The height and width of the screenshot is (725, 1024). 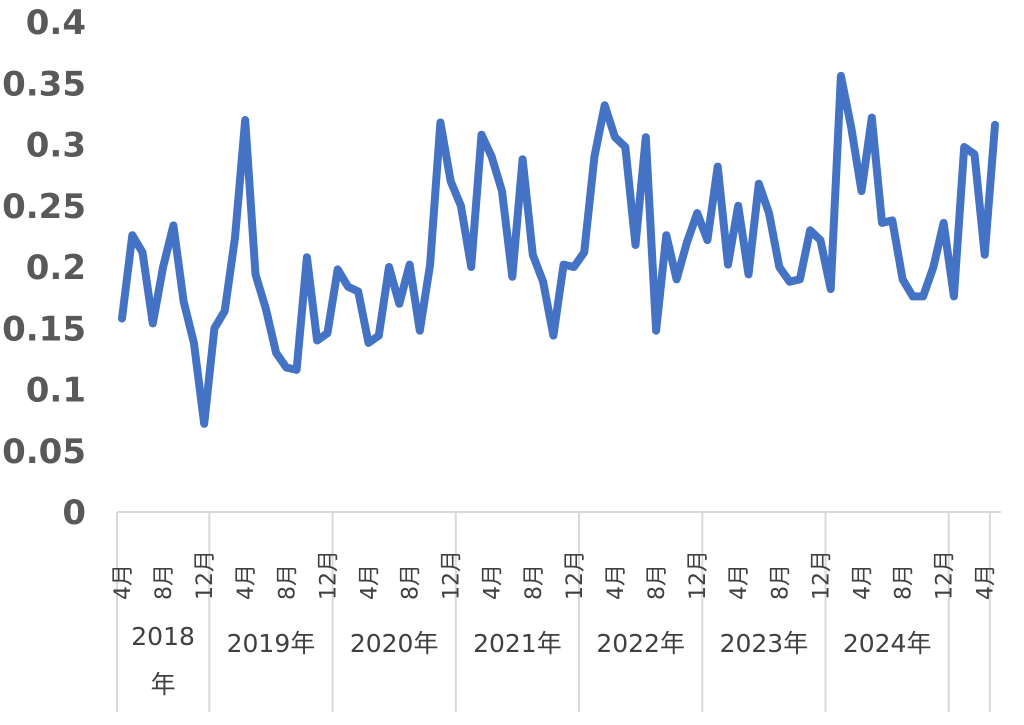 What do you see at coordinates (271, 643) in the screenshot?
I see `year-label: 2019年` at bounding box center [271, 643].